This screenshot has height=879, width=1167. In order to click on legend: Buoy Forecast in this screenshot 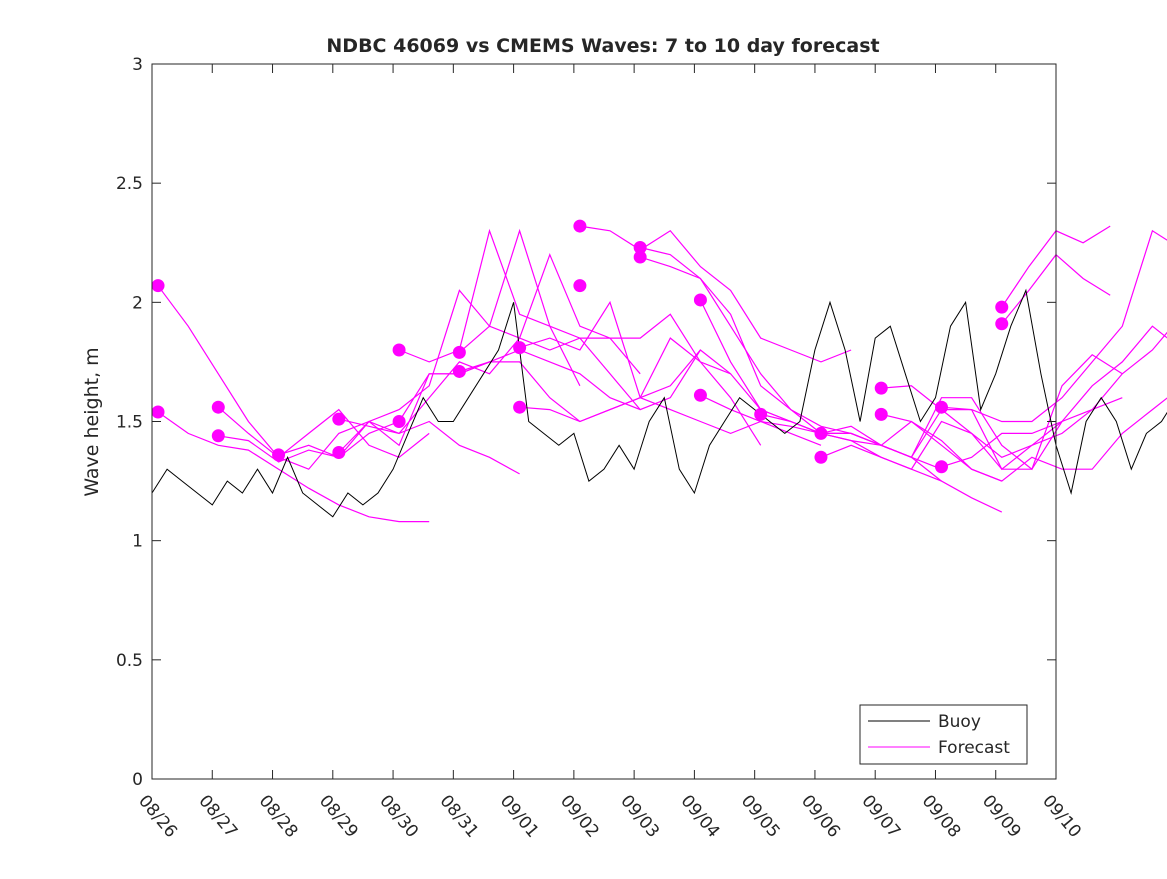, I will do `click(943, 734)`.